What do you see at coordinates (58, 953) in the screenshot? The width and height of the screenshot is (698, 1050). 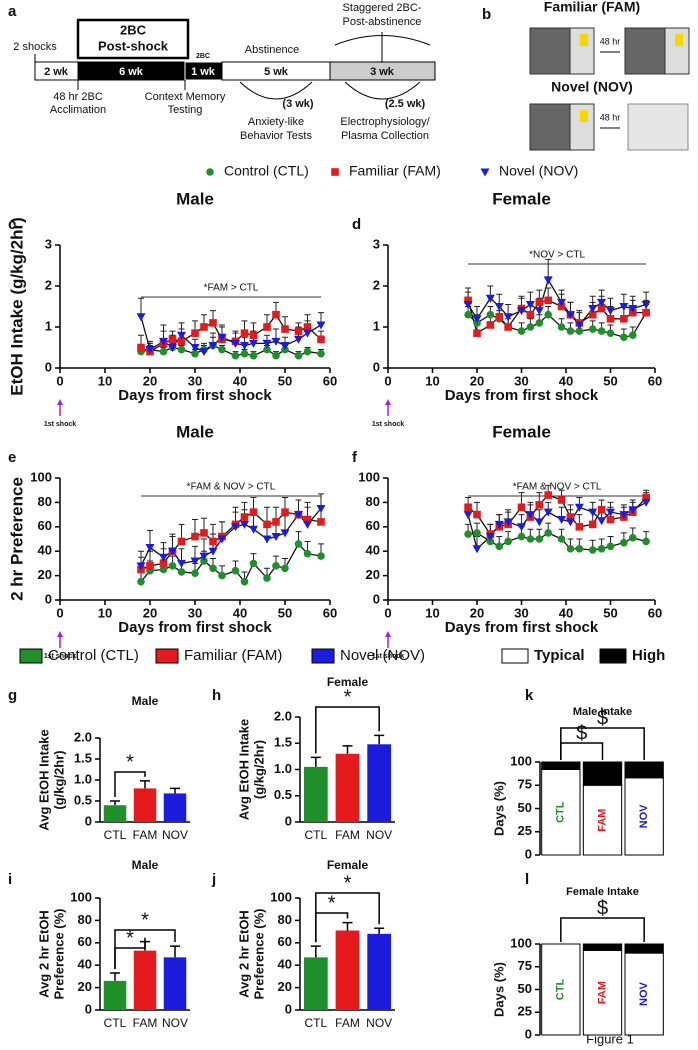 I see `y-axis-label: Preference (%)` at bounding box center [58, 953].